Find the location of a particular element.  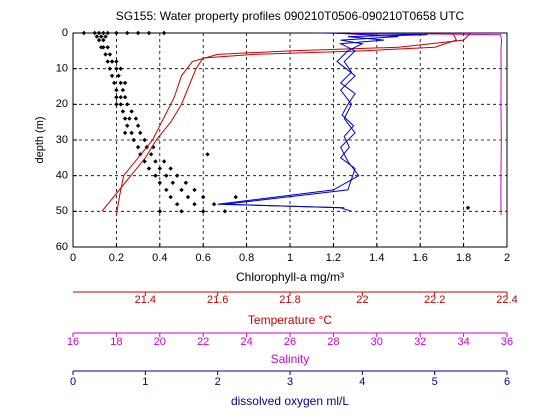

x-tick-label: 22.2 is located at coordinates (434, 300).